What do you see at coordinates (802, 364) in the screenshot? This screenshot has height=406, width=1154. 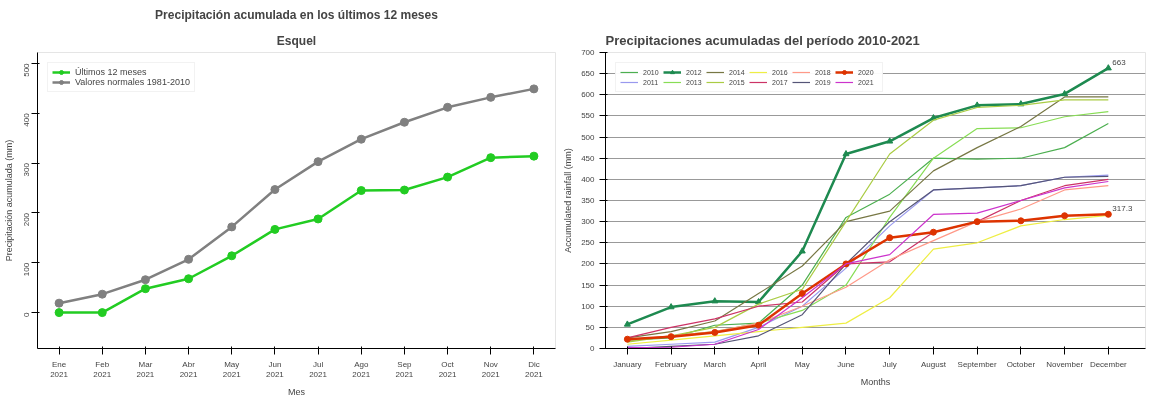 I see `x-tick-label: May` at bounding box center [802, 364].